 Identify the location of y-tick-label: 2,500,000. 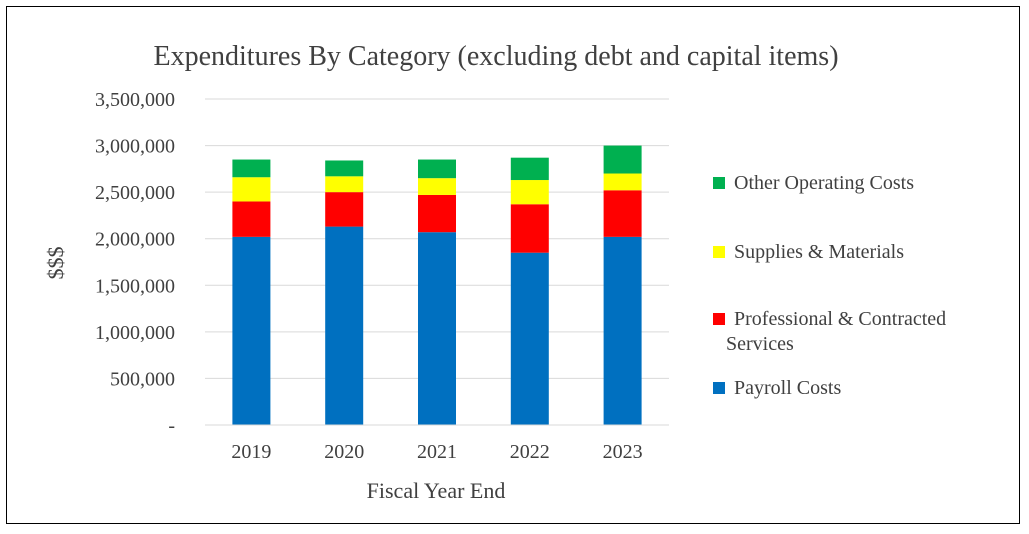
(135, 193).